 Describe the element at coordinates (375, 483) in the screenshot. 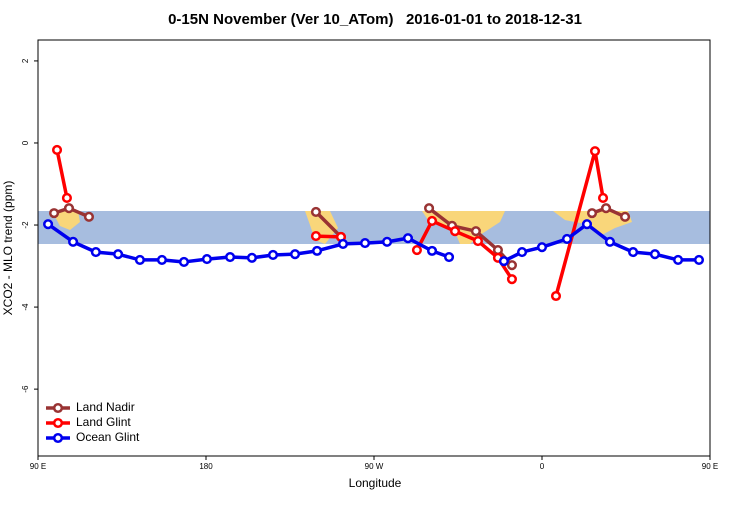

I see `x-axis-label: Longitude` at that location.